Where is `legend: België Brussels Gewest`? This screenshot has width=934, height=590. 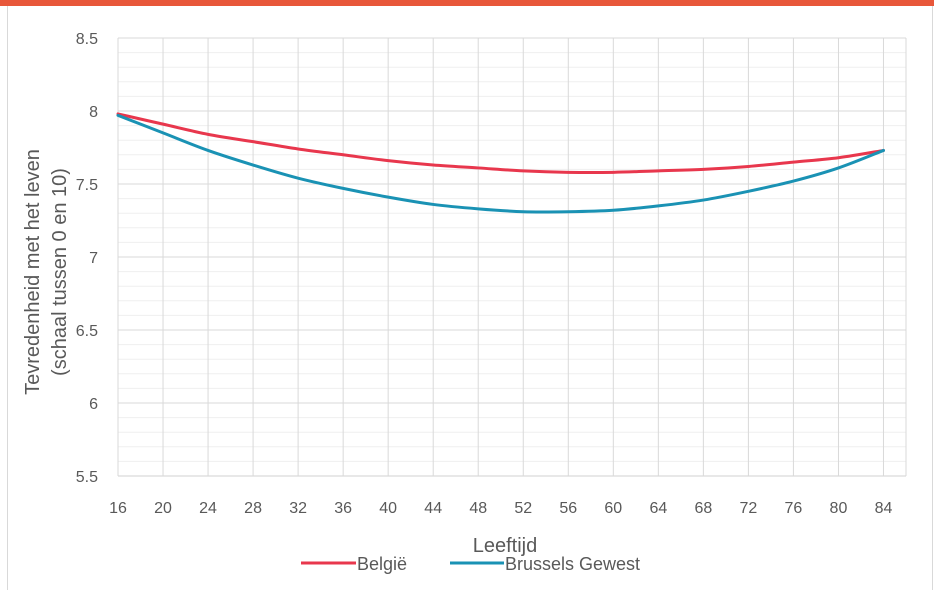
legend: België Brussels Gewest is located at coordinates (470, 564).